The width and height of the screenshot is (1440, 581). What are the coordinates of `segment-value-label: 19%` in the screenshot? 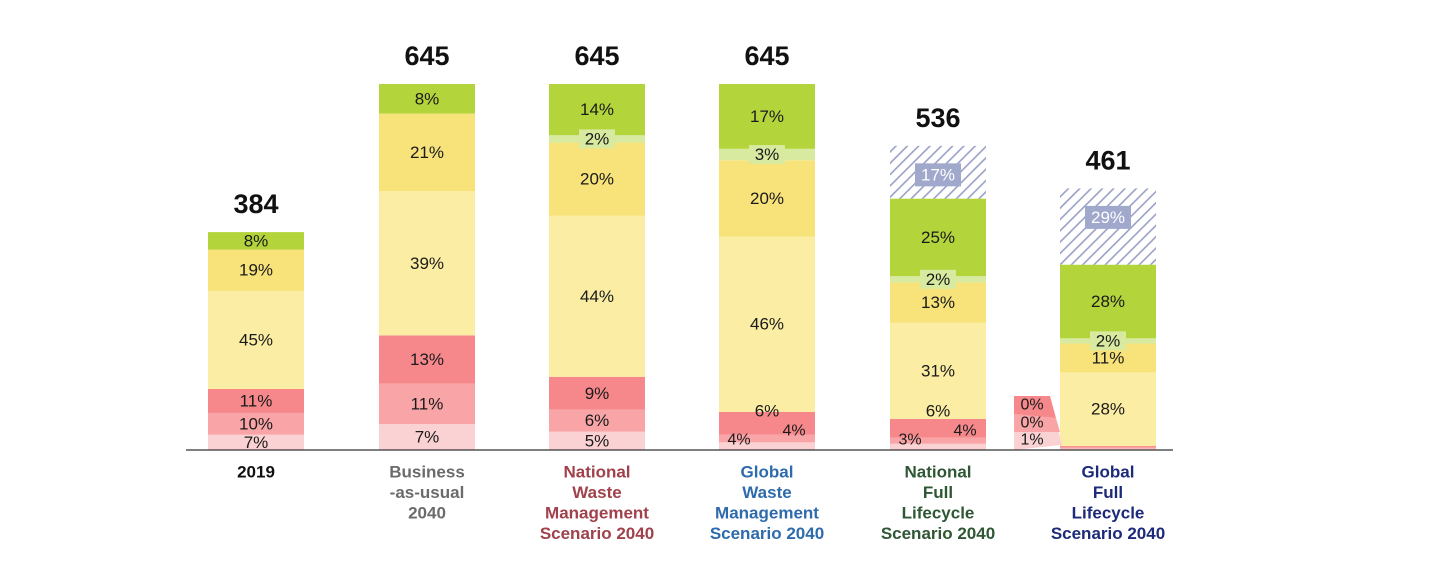 It's located at (256, 270).